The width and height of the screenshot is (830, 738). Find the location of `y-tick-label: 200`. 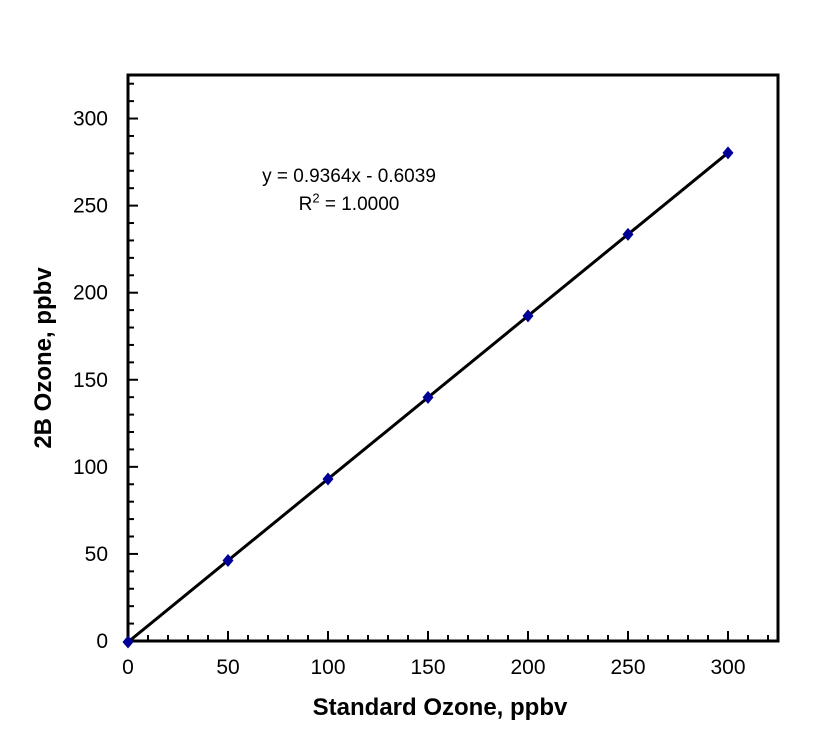

y-tick-label: 200 is located at coordinates (90, 293).